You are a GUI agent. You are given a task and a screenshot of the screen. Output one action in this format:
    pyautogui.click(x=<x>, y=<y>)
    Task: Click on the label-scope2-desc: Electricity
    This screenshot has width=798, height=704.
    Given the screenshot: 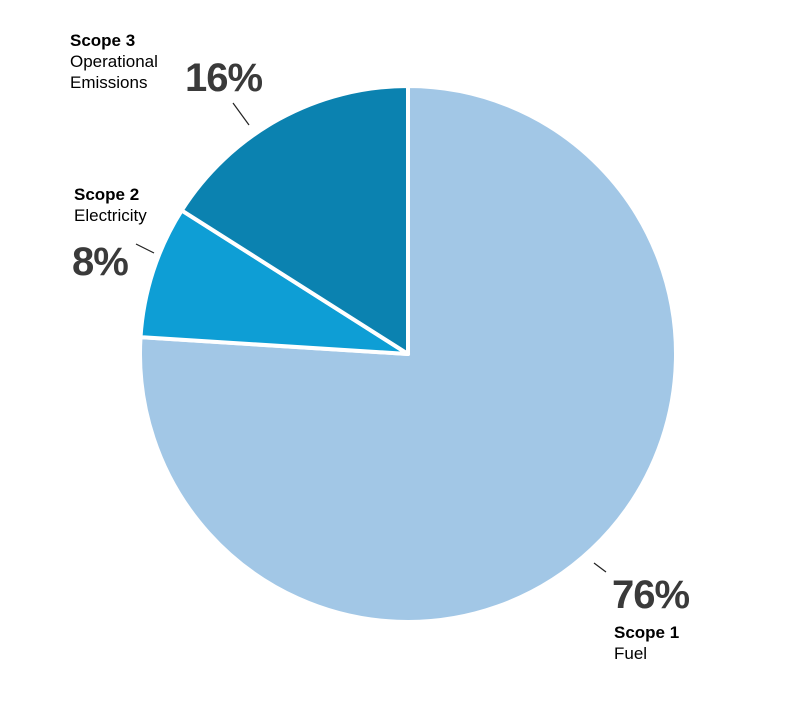 What is the action you would take?
    pyautogui.click(x=110, y=215)
    